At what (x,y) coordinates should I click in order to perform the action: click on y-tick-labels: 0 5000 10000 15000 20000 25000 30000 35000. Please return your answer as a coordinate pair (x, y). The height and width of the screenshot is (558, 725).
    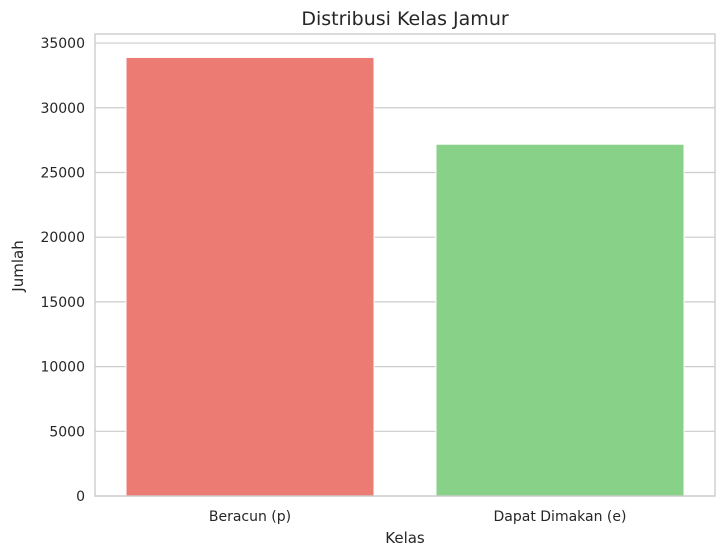
    Looking at the image, I should click on (62, 270).